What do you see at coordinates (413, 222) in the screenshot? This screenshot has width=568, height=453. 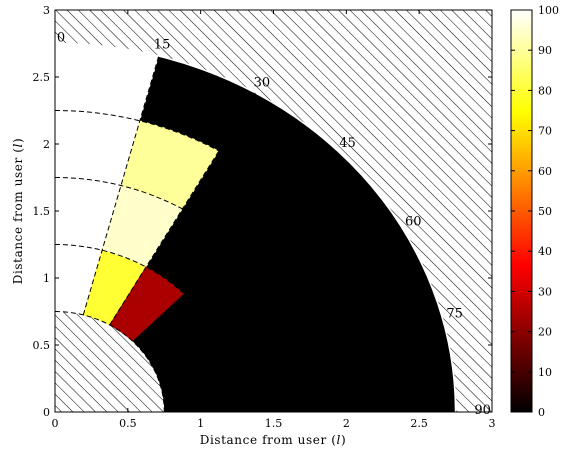 I see `angle-label-60: 60` at bounding box center [413, 222].